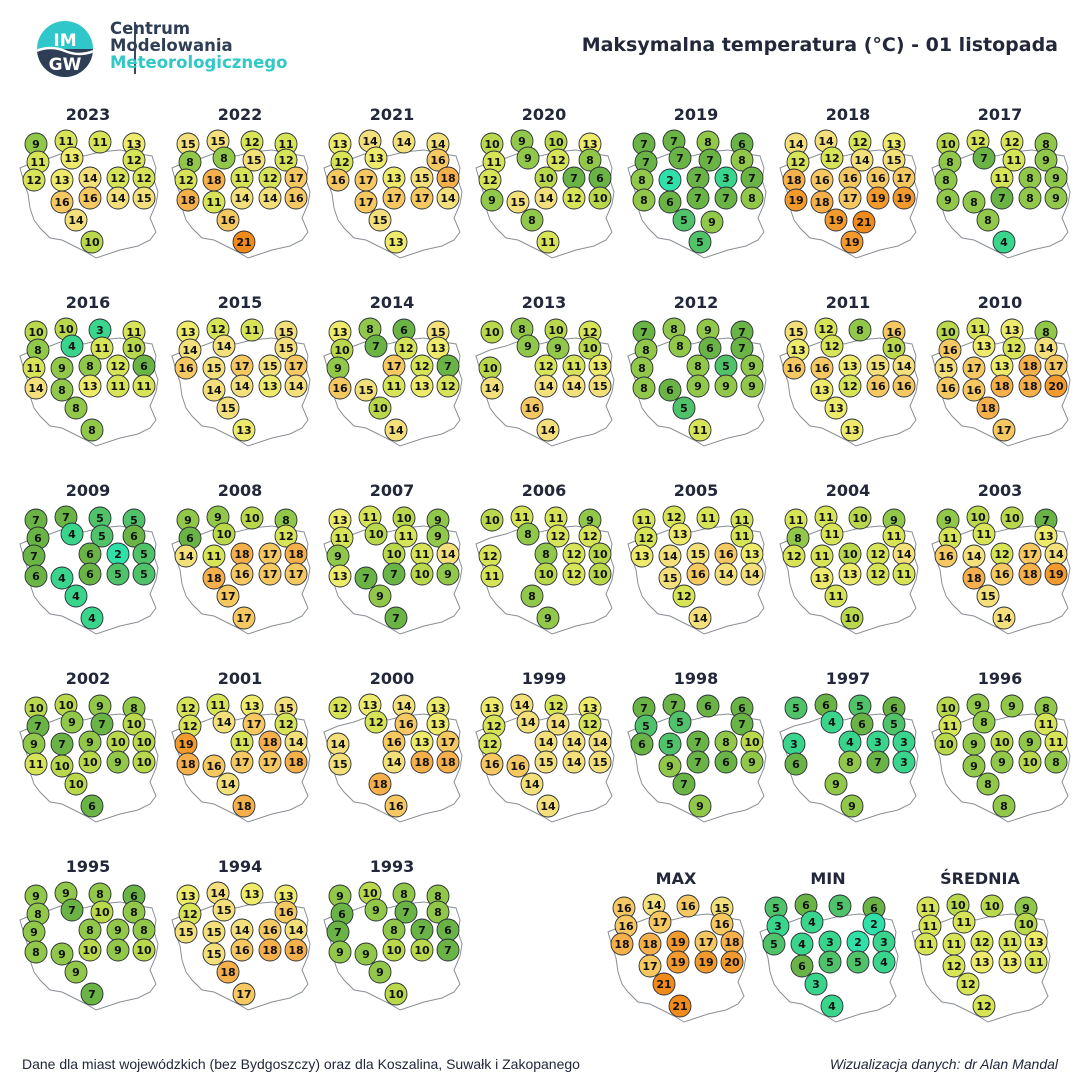 The height and width of the screenshot is (1080, 1080). Describe the element at coordinates (392, 302) in the screenshot. I see `panel-year-label: 2014` at that location.